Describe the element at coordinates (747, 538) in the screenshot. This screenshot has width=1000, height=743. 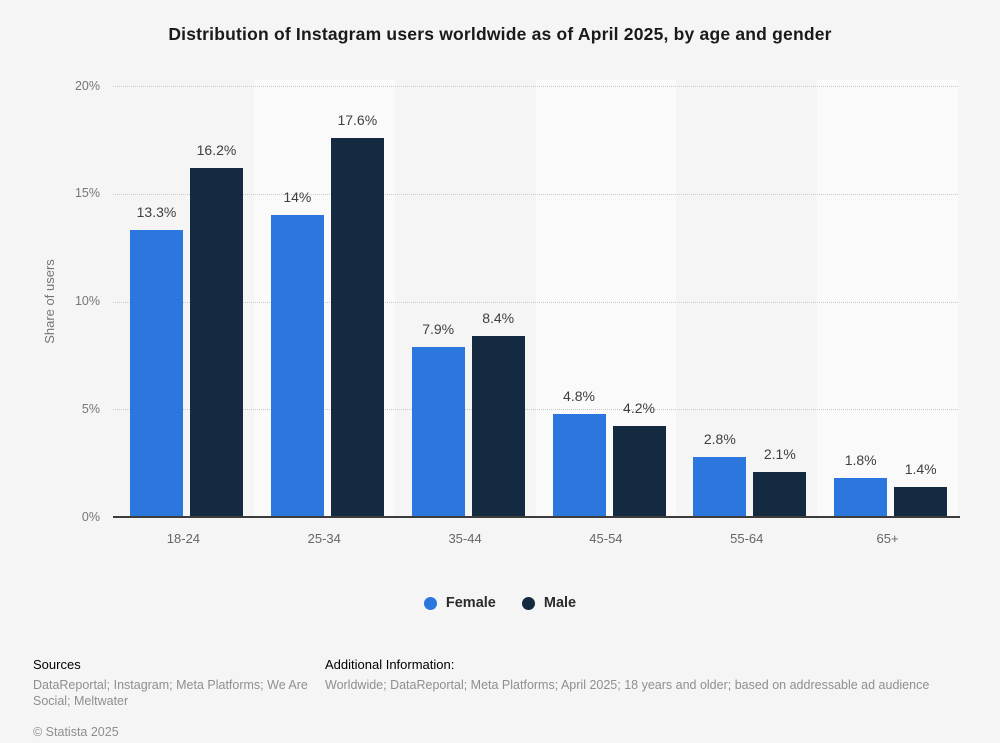
I see `x-axis-label-55-64: 55-64` at that location.